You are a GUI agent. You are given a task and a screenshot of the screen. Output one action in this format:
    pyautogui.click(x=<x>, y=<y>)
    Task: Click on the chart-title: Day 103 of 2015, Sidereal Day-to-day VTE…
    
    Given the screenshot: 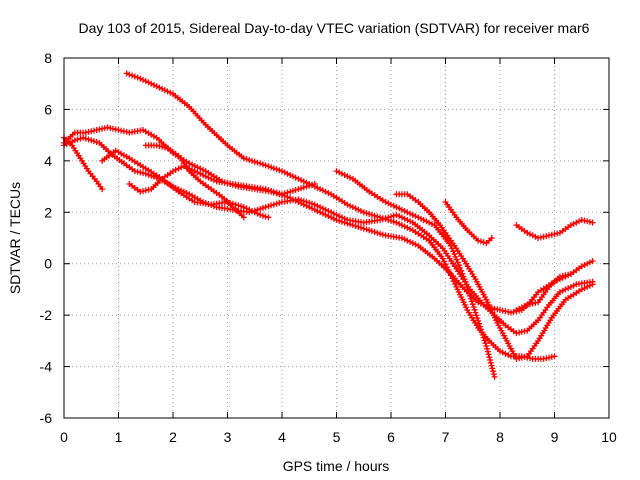 What is the action you would take?
    pyautogui.click(x=334, y=28)
    